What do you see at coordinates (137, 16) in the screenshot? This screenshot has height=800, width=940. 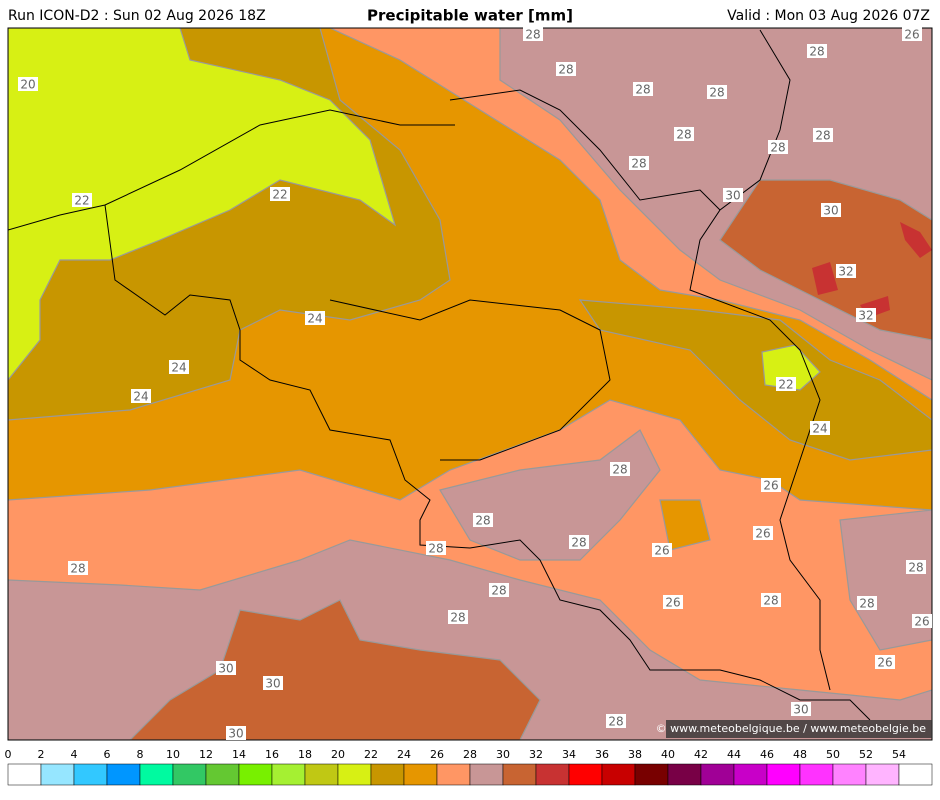 I see `run-info: Run ICON-D2 : Sun 02 Aug 2026 18Z` at bounding box center [137, 16].